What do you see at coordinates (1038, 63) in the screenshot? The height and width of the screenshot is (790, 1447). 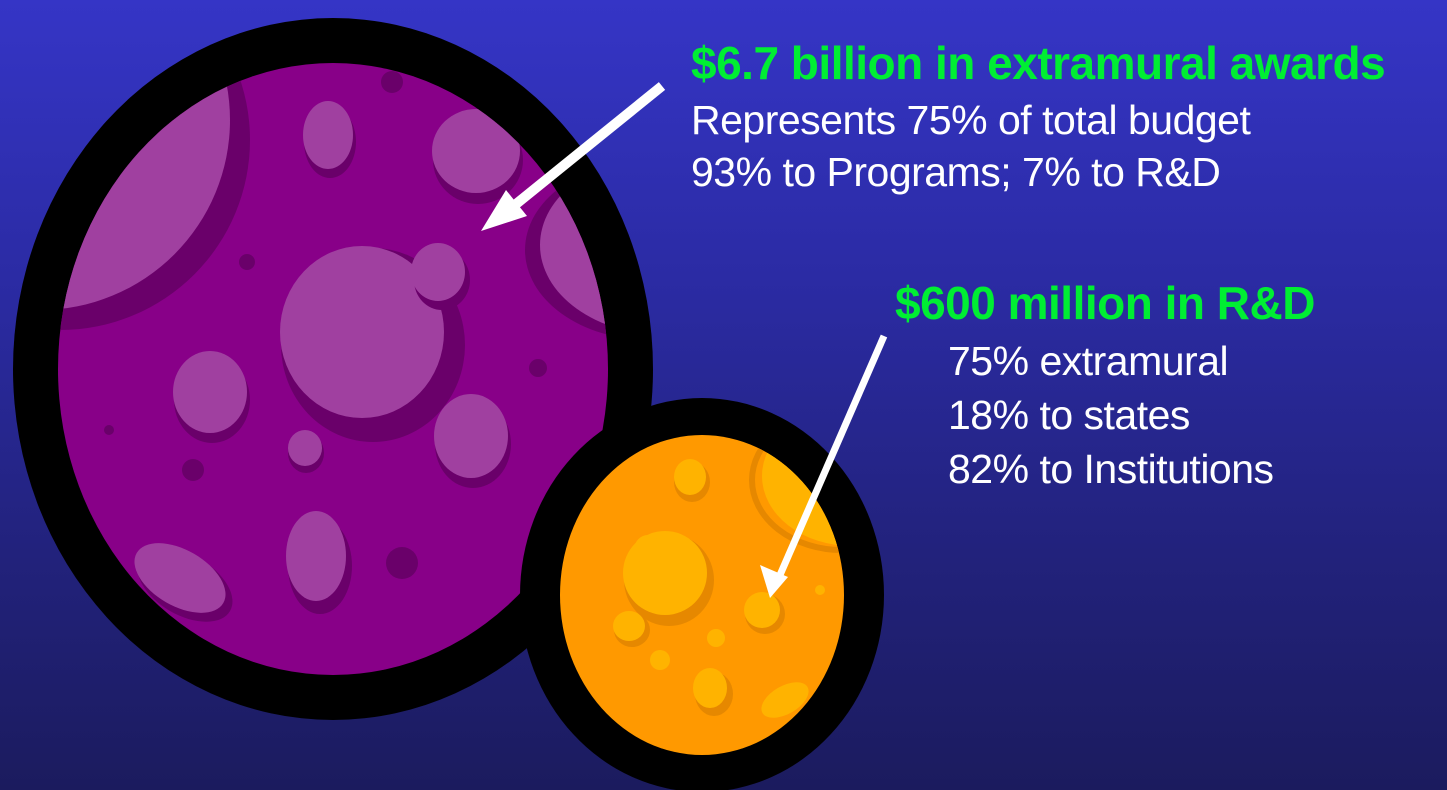 I see `extramural-awards-heading: $6.7 billion in extramural awards` at bounding box center [1038, 63].